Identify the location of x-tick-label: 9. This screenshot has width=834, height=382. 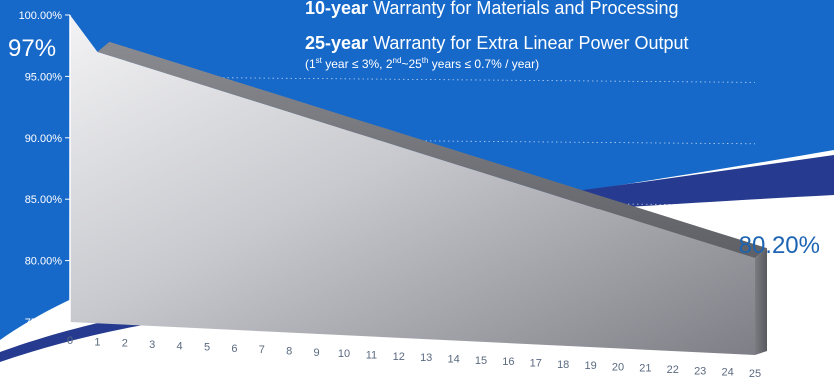
(317, 353).